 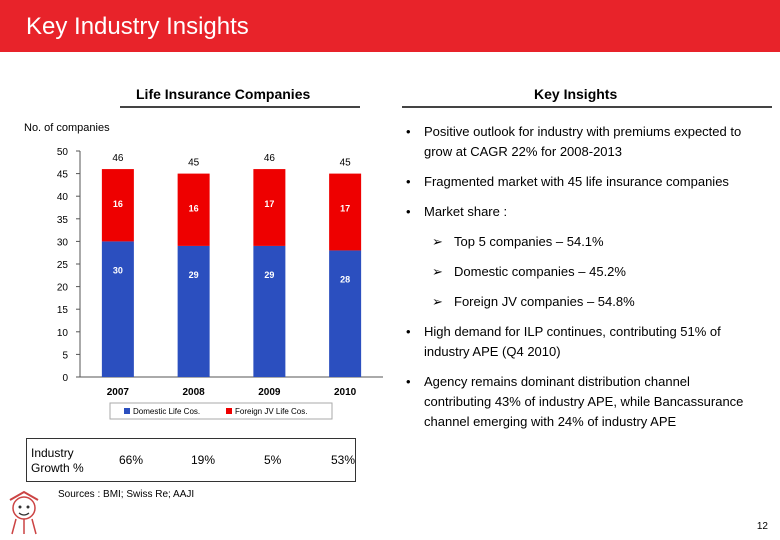 What do you see at coordinates (576, 94) in the screenshot?
I see `insights-section-title: Key Insights` at bounding box center [576, 94].